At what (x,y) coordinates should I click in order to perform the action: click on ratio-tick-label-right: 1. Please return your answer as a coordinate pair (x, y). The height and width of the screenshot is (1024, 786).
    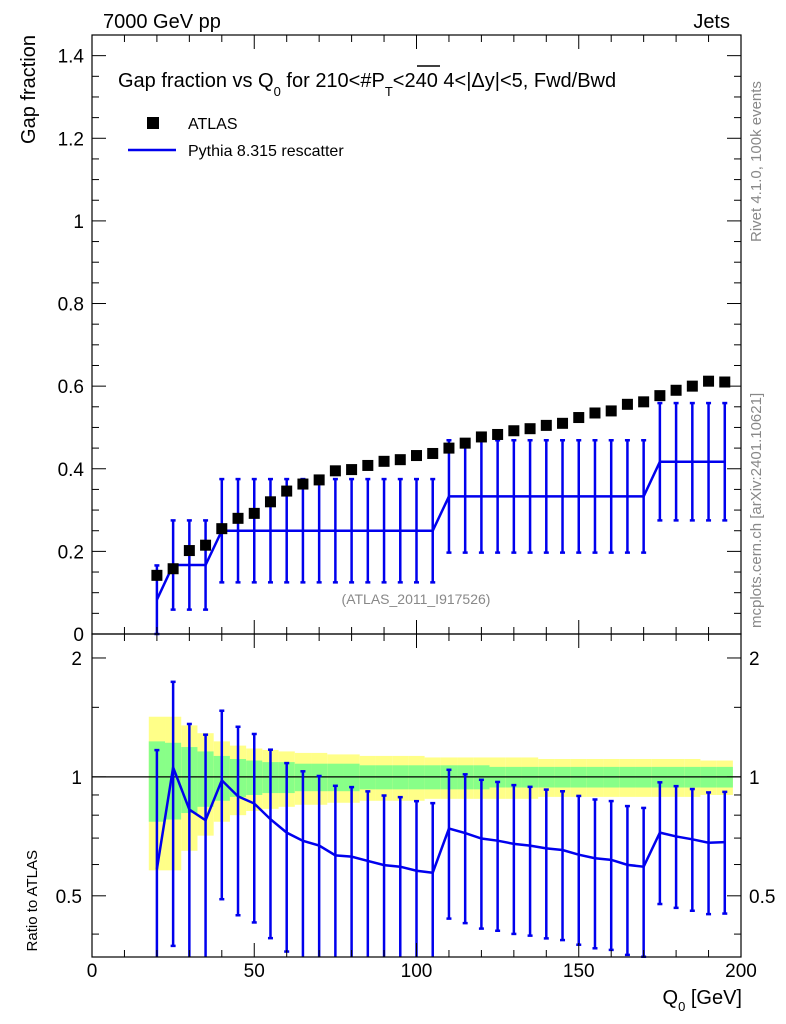
    Looking at the image, I should click on (754, 778).